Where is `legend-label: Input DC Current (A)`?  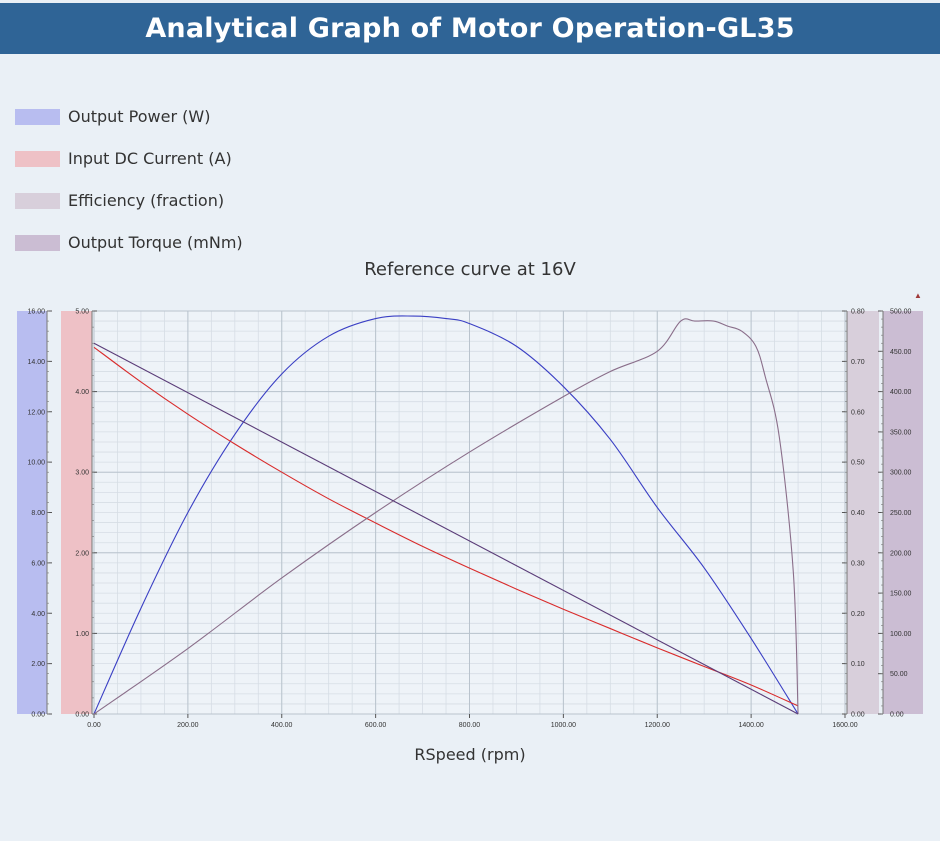
legend-label: Input DC Current (A) is located at coordinates (150, 158).